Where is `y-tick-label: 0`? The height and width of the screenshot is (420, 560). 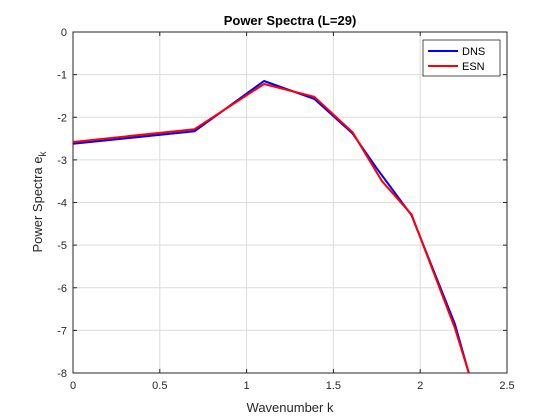 y-tick-label: 0 is located at coordinates (64, 33).